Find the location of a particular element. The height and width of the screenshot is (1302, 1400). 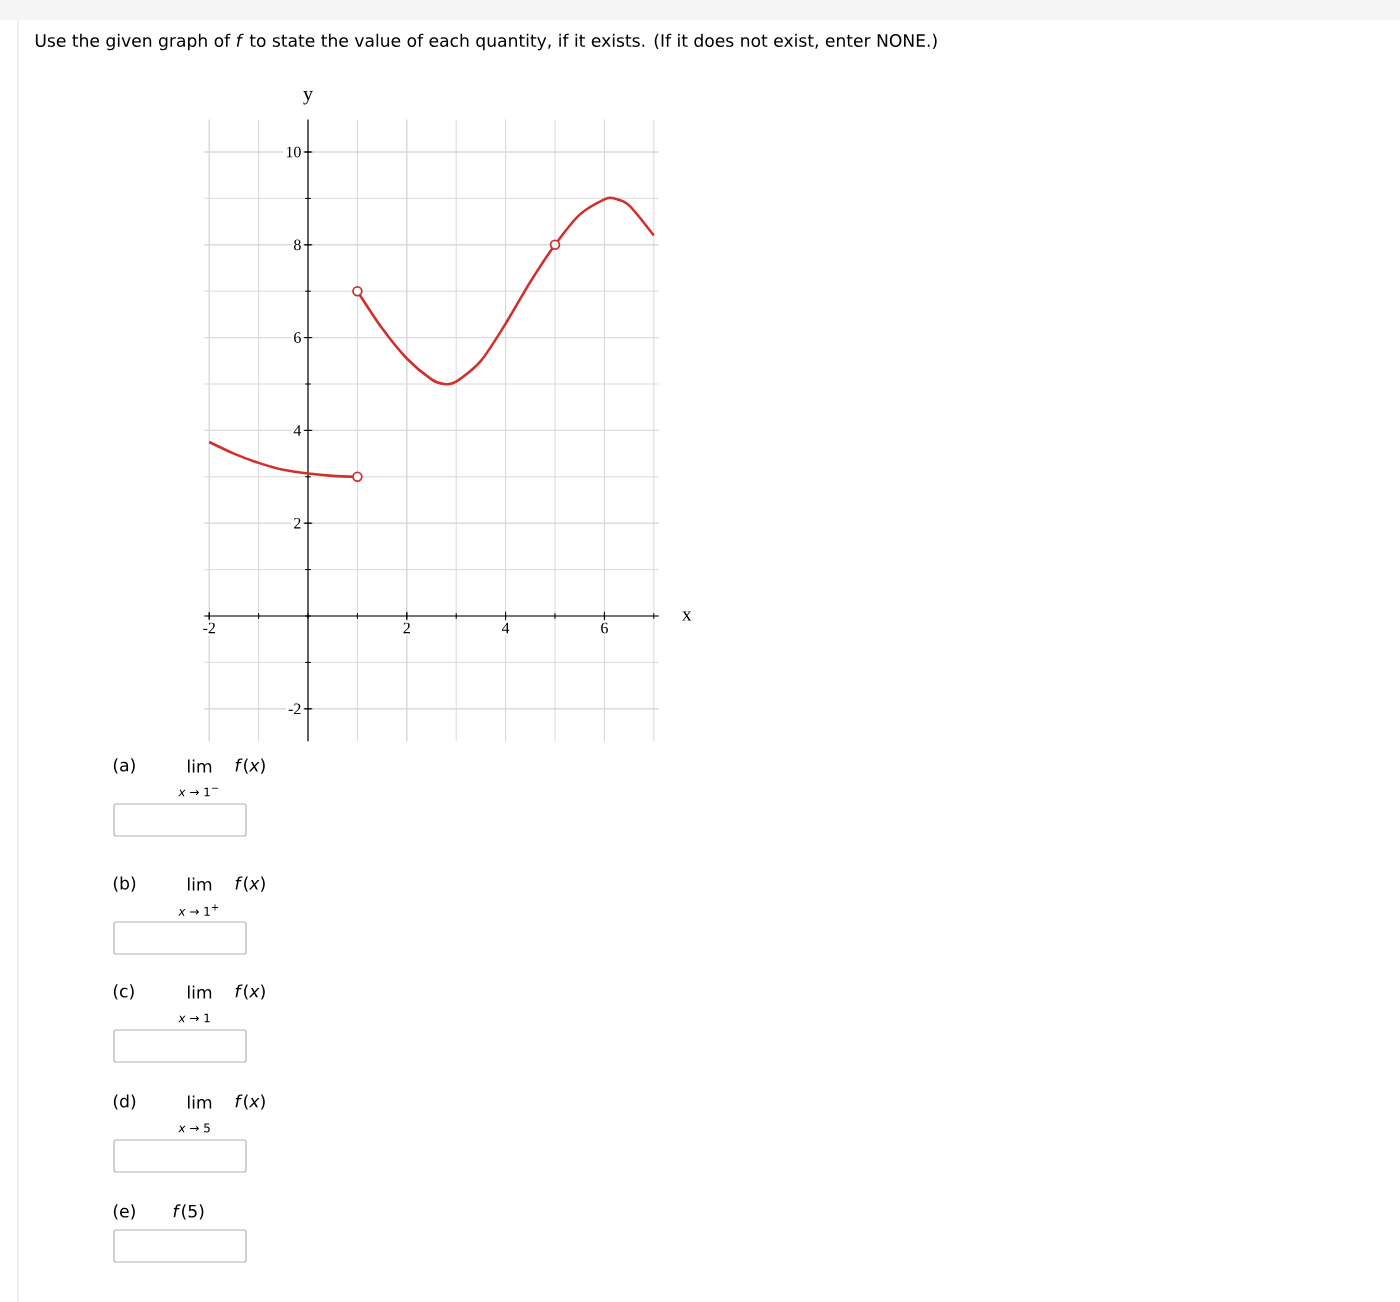

text: (b) is located at coordinates (124, 884).